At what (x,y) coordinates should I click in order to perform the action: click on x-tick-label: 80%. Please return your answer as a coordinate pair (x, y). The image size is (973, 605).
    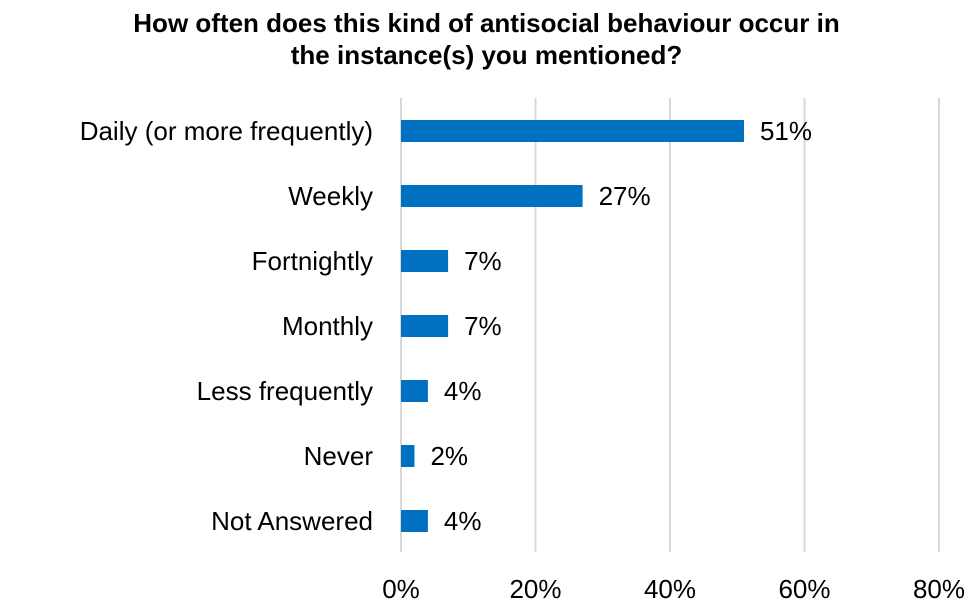
    Looking at the image, I should click on (939, 589).